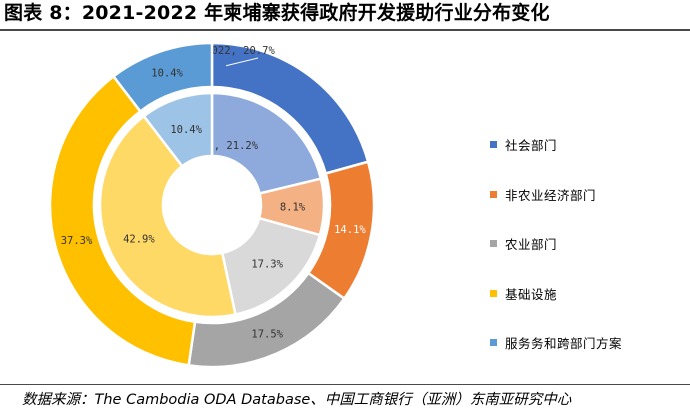  I want to click on inner-slice-social, so click(266, 143).